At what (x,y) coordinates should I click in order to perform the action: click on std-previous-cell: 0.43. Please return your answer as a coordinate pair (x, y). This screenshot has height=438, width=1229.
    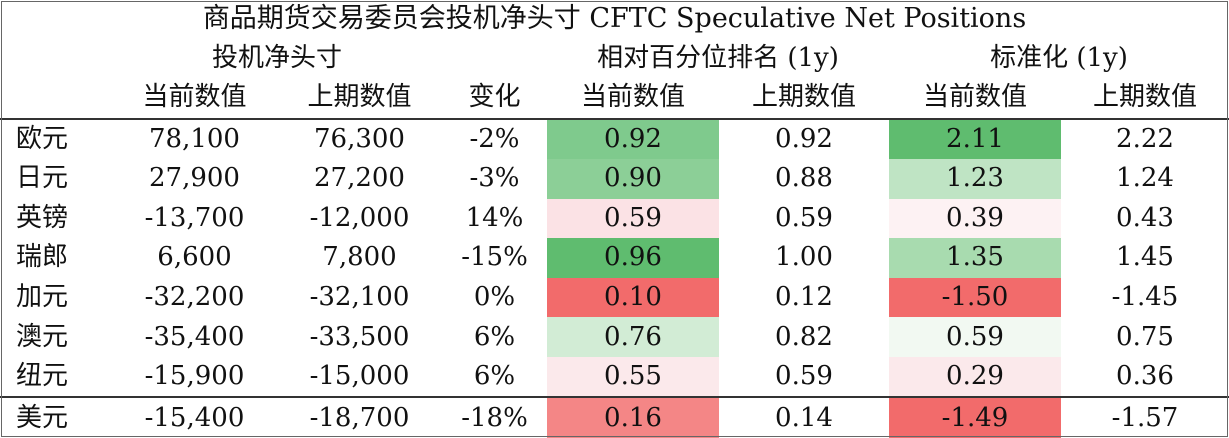
    Looking at the image, I should click on (1145, 217).